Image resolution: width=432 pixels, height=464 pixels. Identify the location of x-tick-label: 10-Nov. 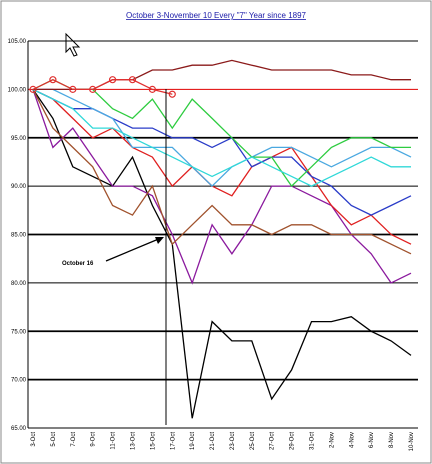
(412, 441).